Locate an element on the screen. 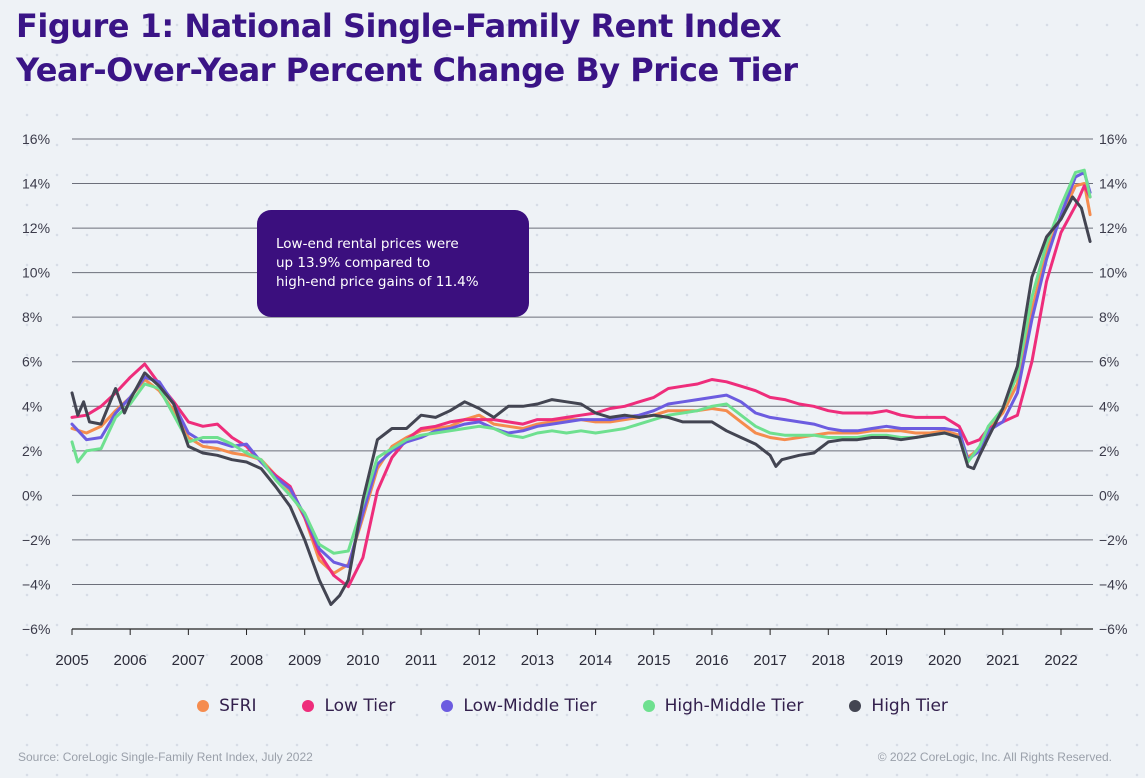  x-tick-label: 2012 is located at coordinates (479, 660).